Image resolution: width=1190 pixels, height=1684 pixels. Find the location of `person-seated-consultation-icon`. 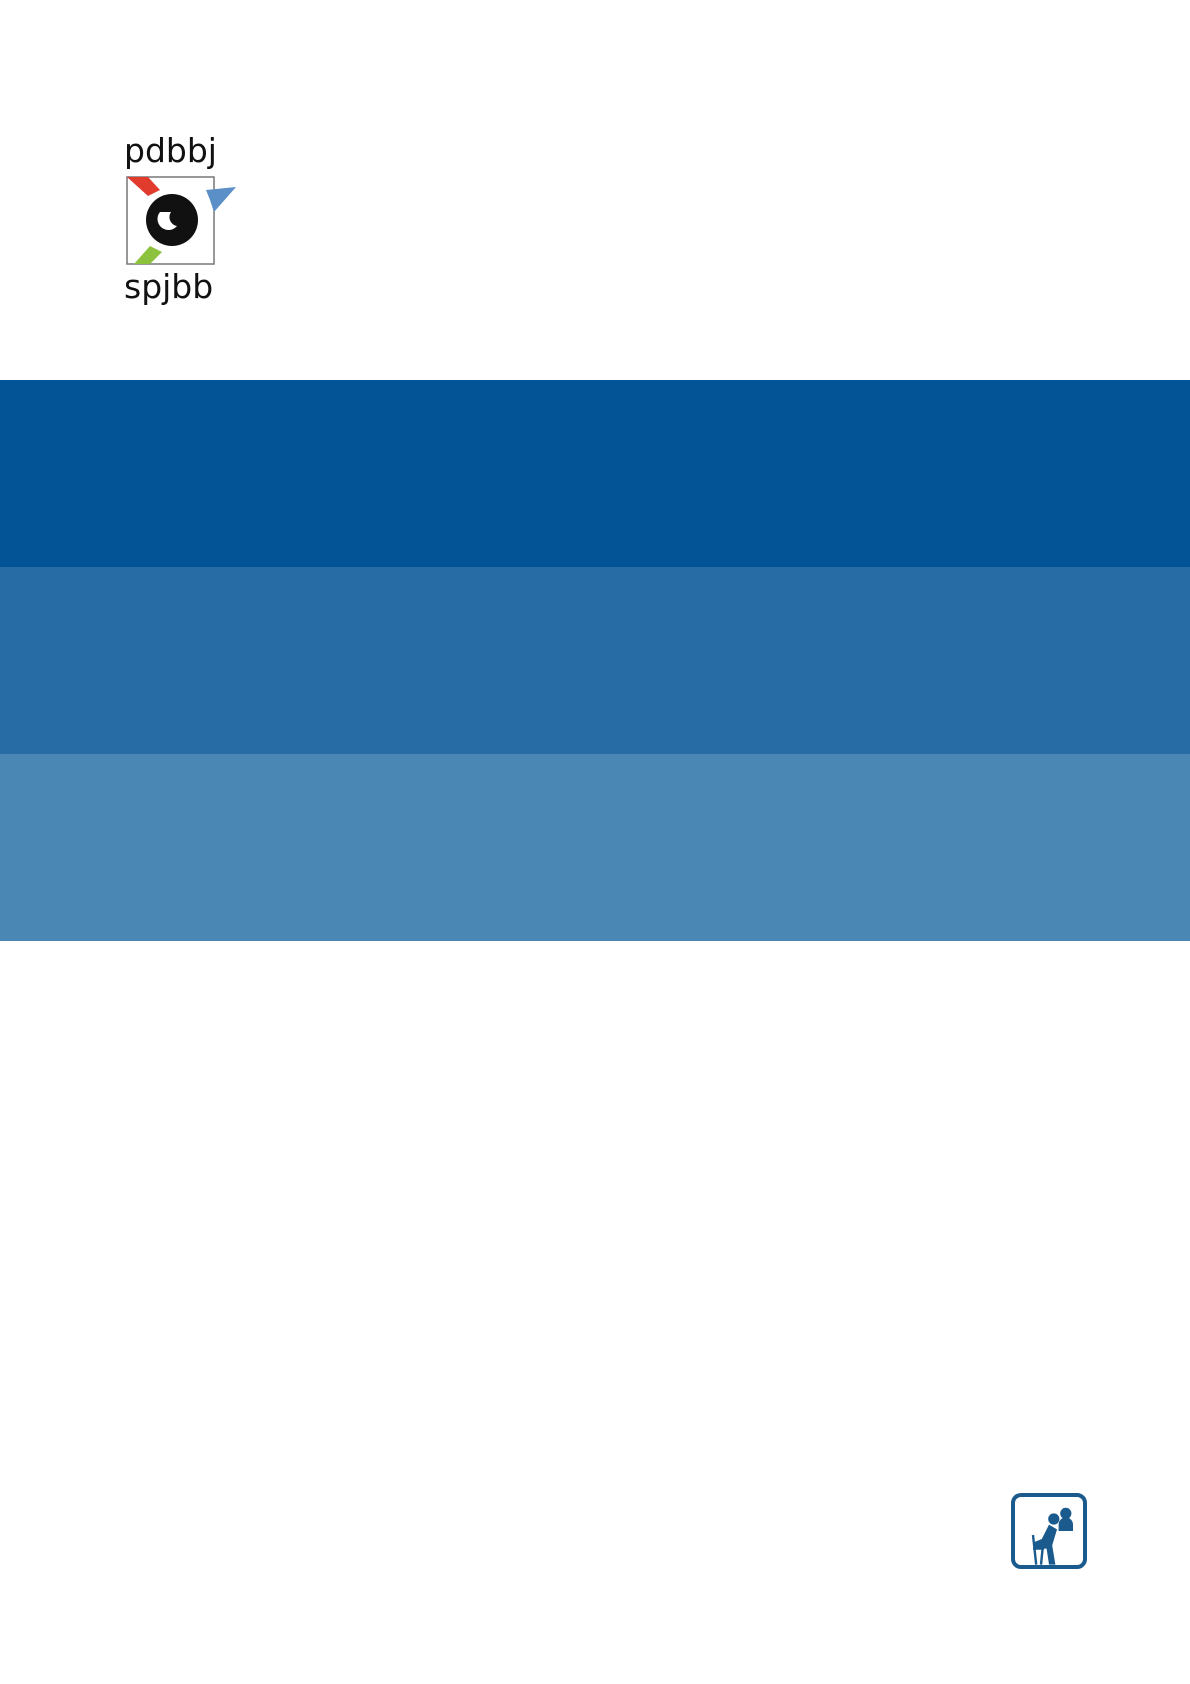

person-seated-consultation-icon is located at coordinates (1049, 1531).